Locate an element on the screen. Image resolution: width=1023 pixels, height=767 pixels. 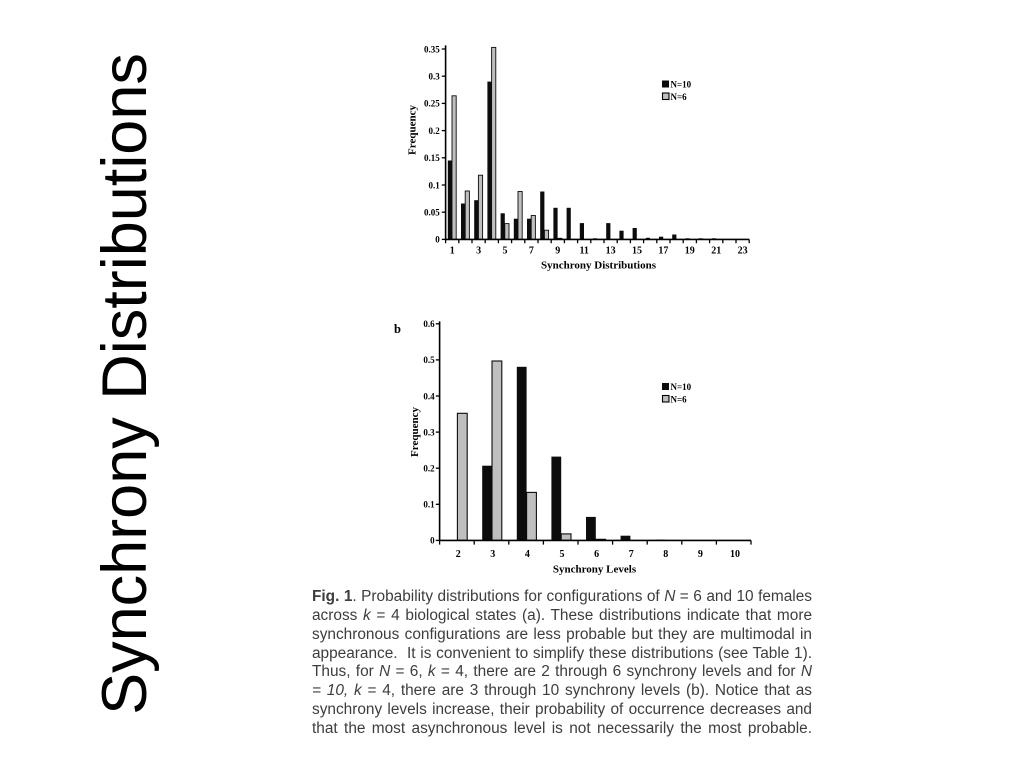
svg-text: 15 is located at coordinates (637, 251).